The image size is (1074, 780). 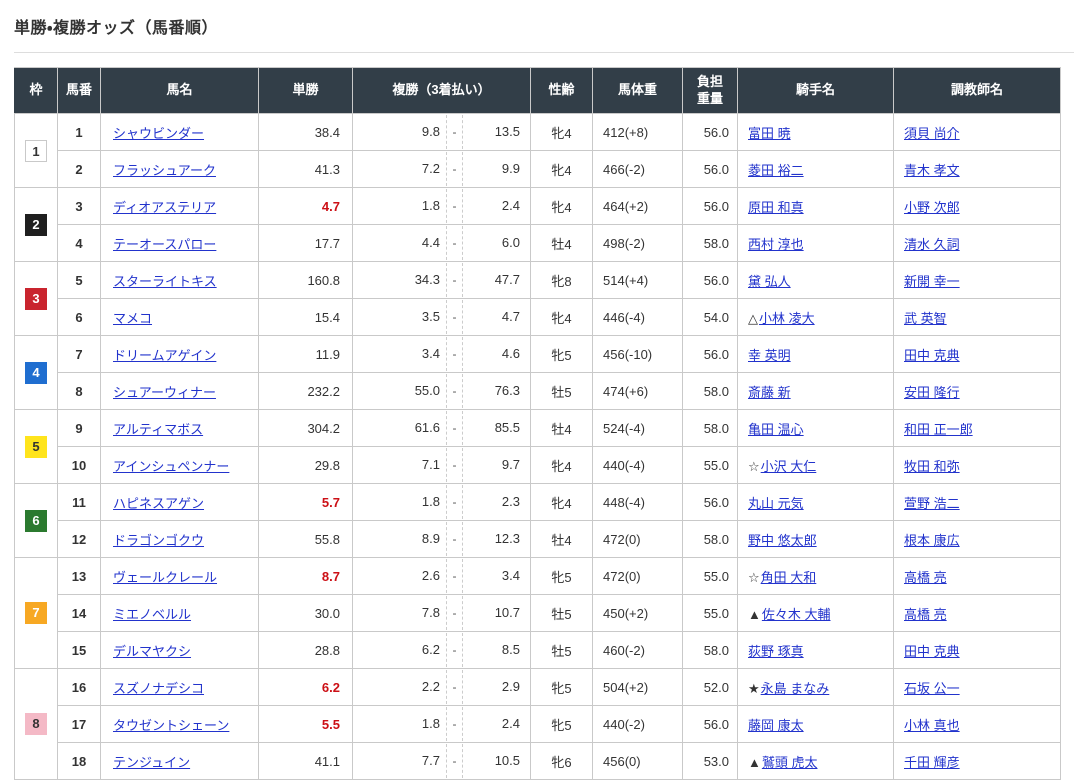 What do you see at coordinates (932, 503) in the screenshot?
I see `trainer-link: 萱野 浩二` at bounding box center [932, 503].